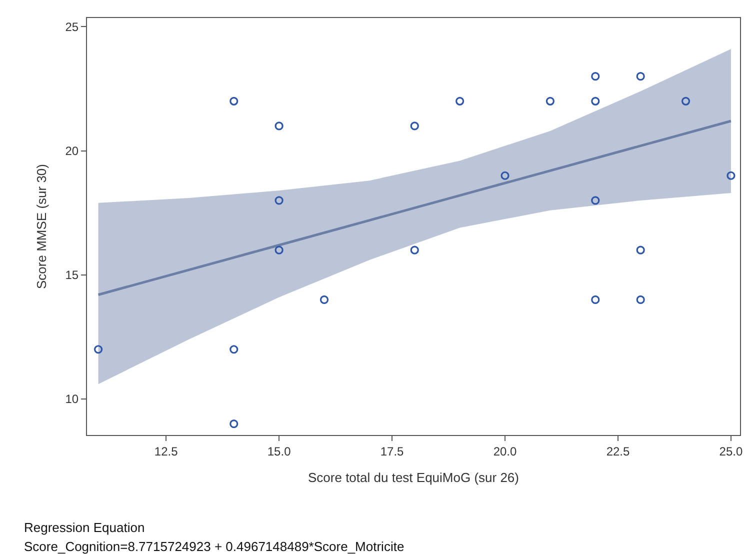 The height and width of the screenshot is (554, 753). I want to click on y-axis-title: Score MMSE (sur 30), so click(42, 226).